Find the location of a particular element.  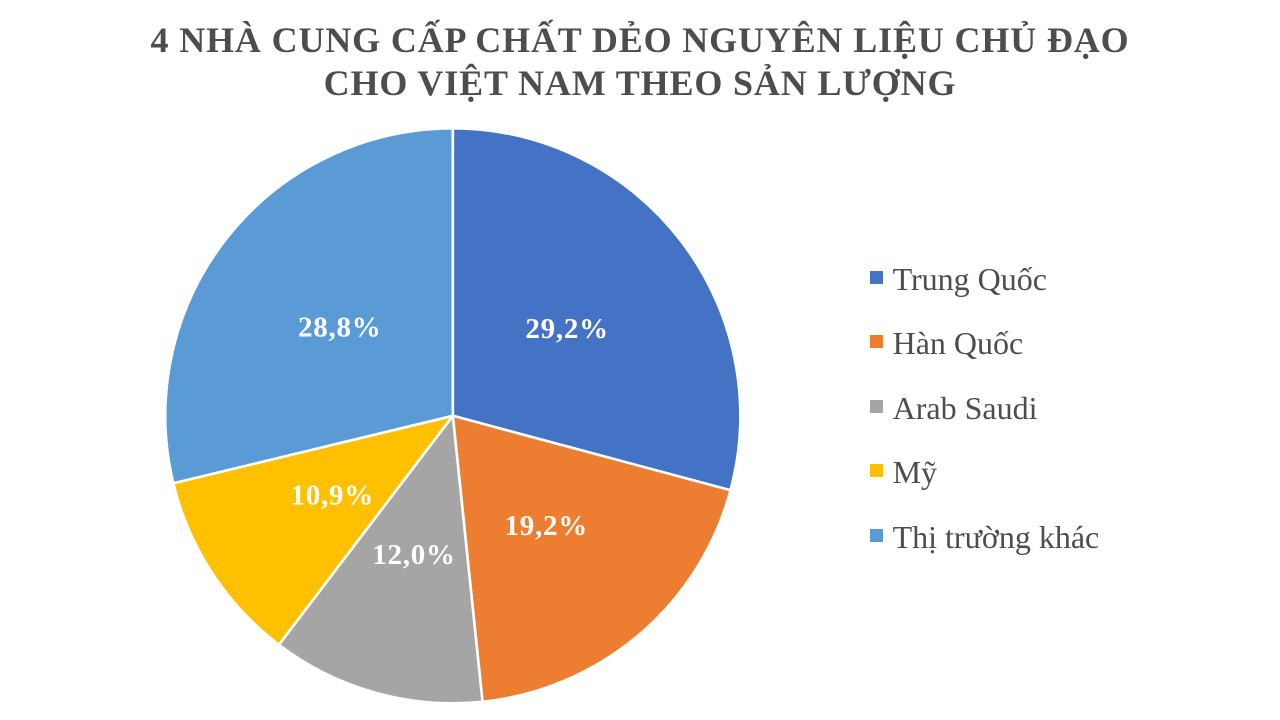

svg-text: 19,2% is located at coordinates (546, 526).